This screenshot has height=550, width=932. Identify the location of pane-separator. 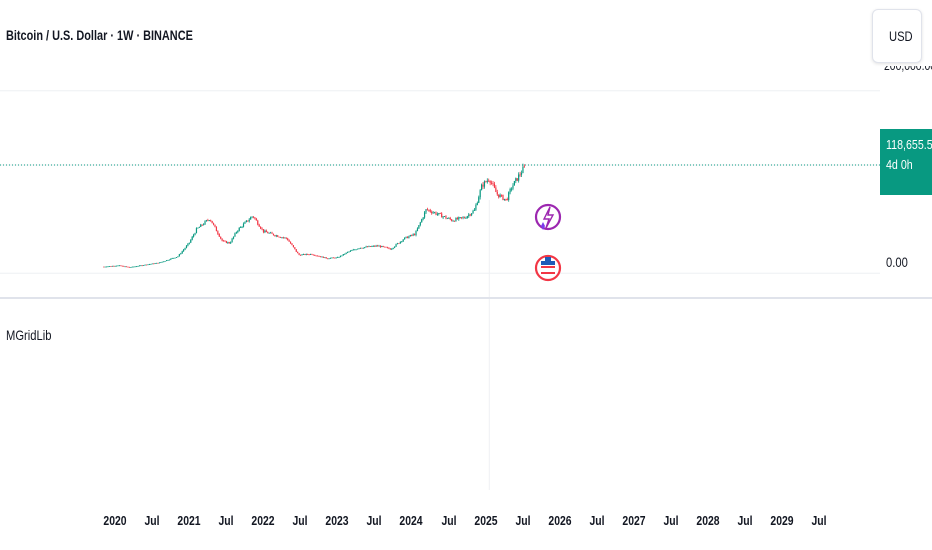
(466, 298).